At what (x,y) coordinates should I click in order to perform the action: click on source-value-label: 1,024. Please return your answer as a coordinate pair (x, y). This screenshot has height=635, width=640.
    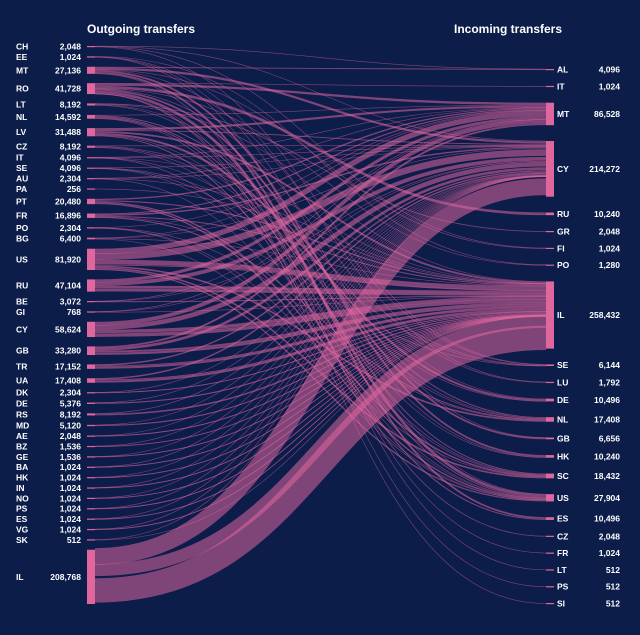
    Looking at the image, I should click on (71, 478).